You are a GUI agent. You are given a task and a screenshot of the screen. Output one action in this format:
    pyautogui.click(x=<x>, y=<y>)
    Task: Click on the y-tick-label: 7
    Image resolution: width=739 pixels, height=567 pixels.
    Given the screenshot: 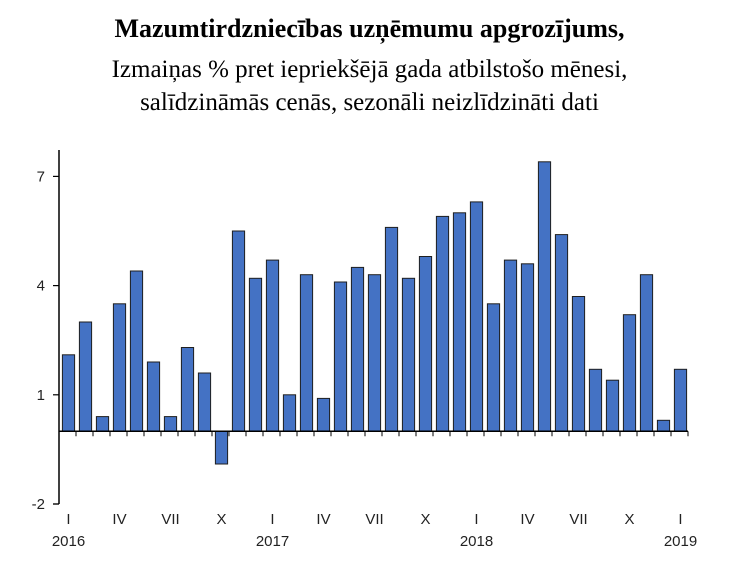 What is the action you would take?
    pyautogui.click(x=41, y=176)
    